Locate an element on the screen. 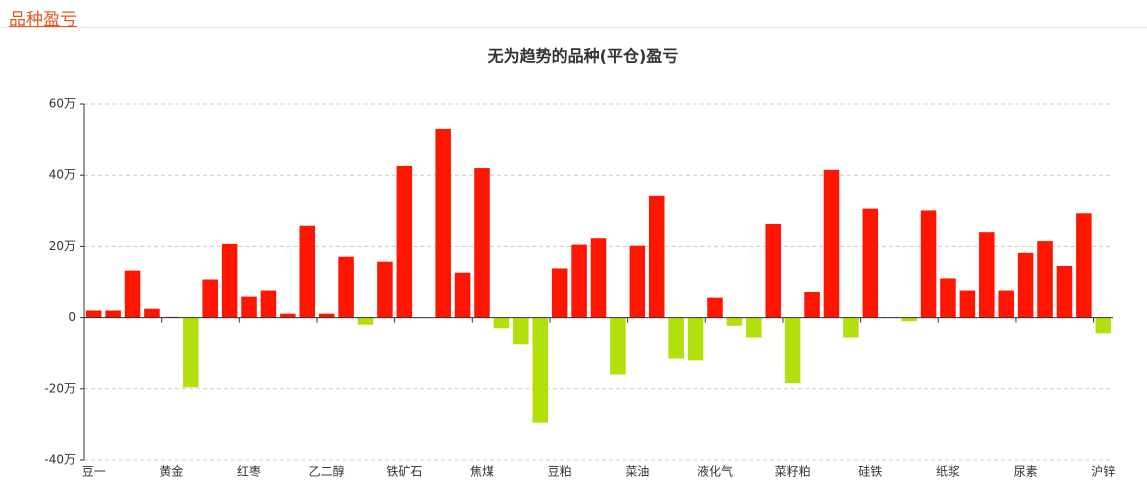 This screenshot has height=499, width=1147. x-tick-label: 沪锌 is located at coordinates (1103, 472).